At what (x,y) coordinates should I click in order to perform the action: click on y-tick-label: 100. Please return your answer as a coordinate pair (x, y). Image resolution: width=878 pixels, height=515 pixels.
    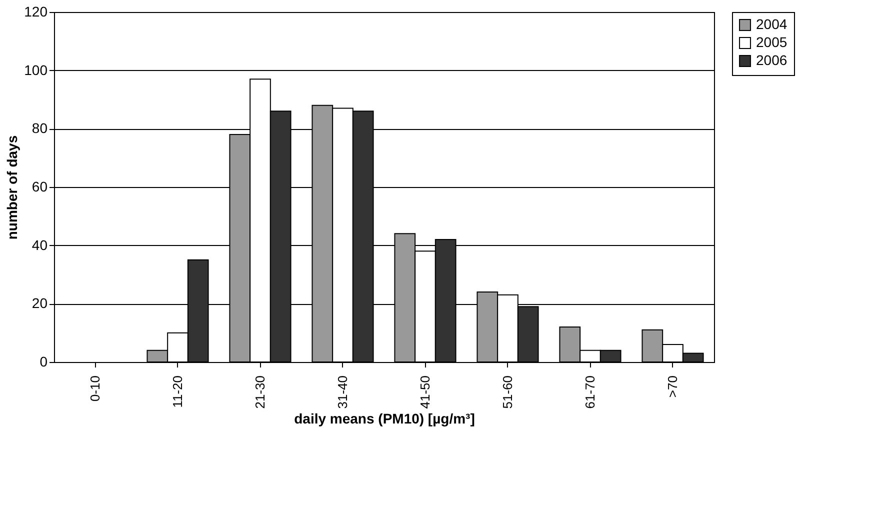
    Looking at the image, I should click on (36, 70).